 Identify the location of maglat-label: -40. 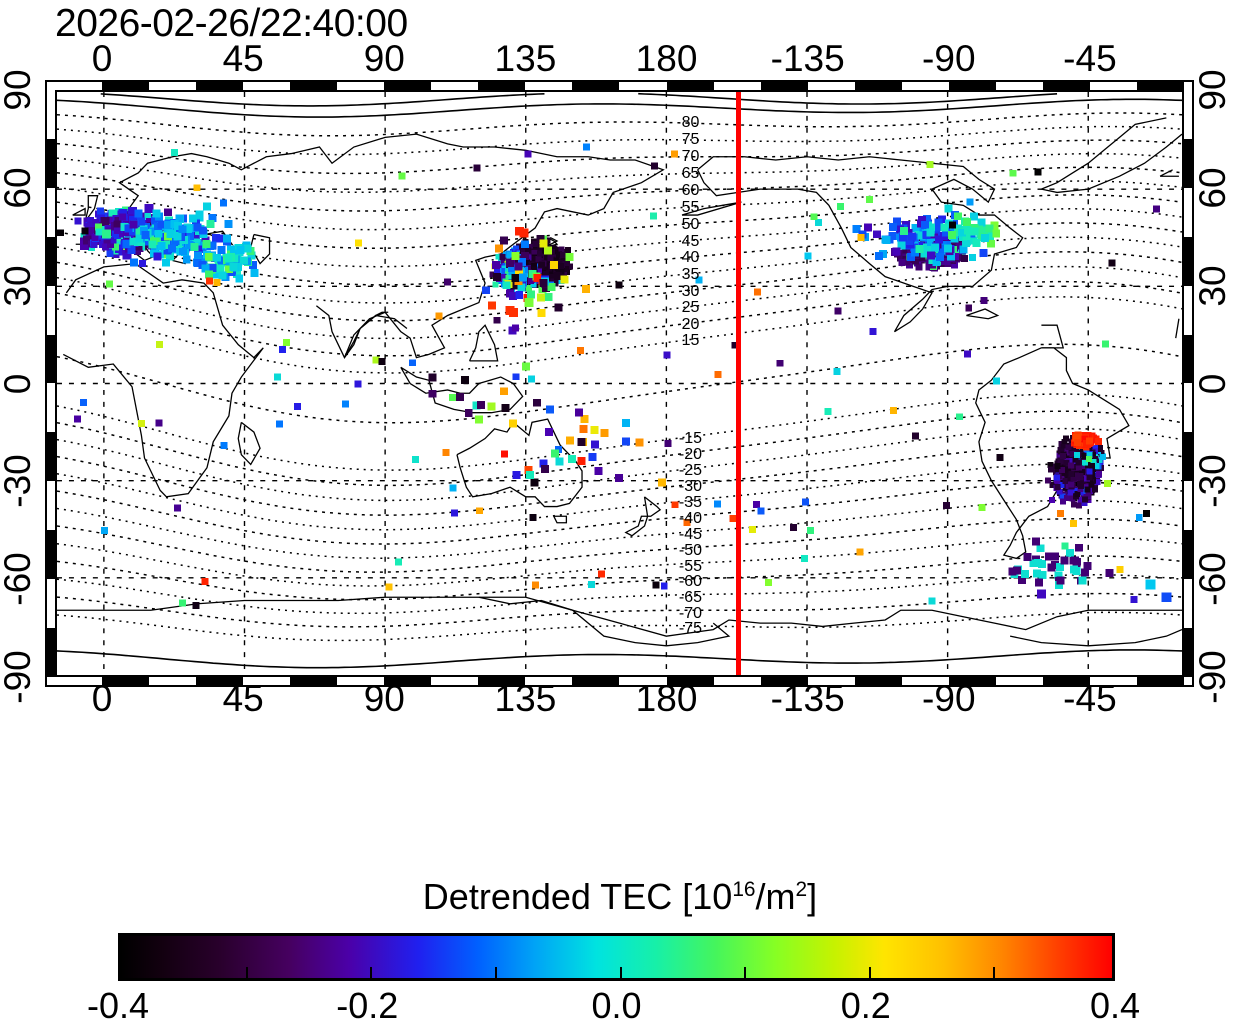
(690, 519).